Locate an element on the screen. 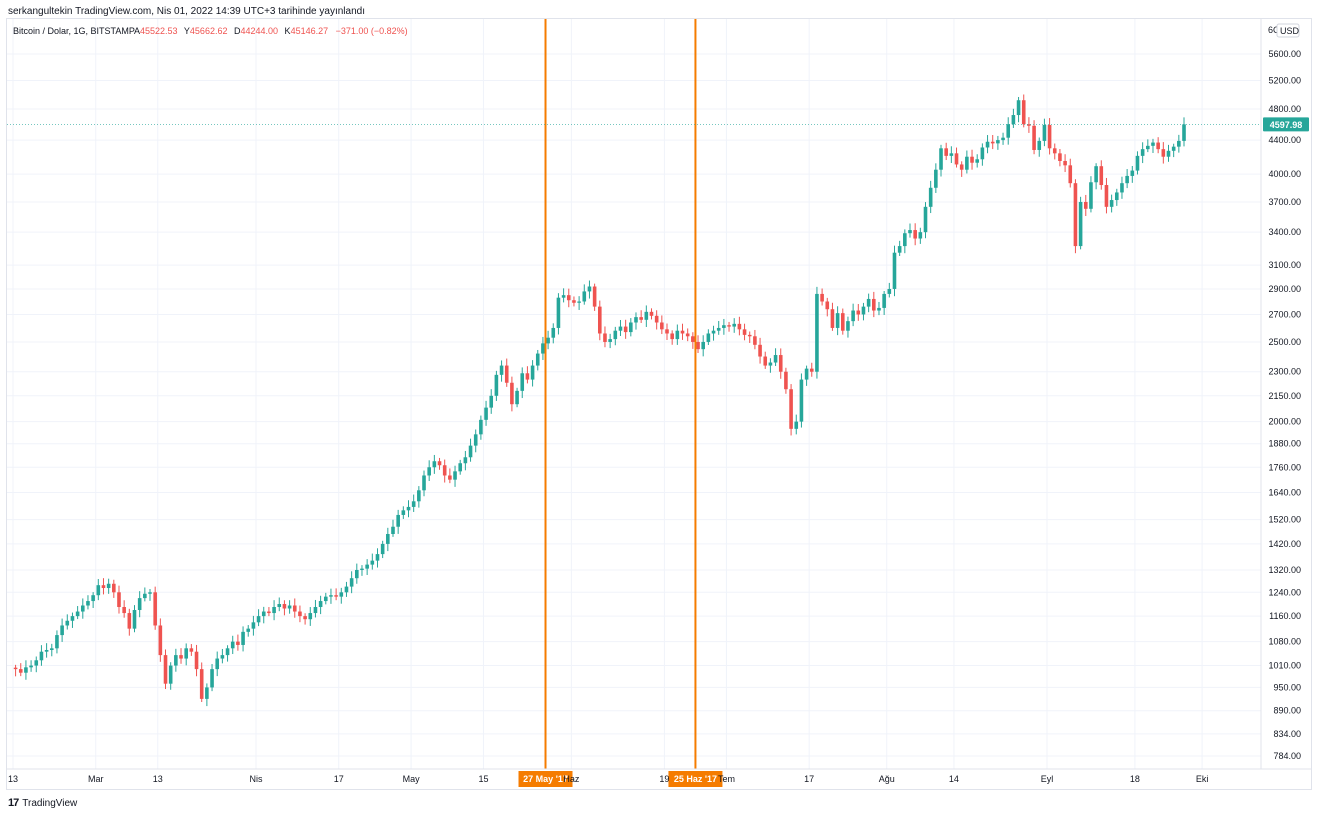  time-tick-label: Ağu is located at coordinates (887, 779).